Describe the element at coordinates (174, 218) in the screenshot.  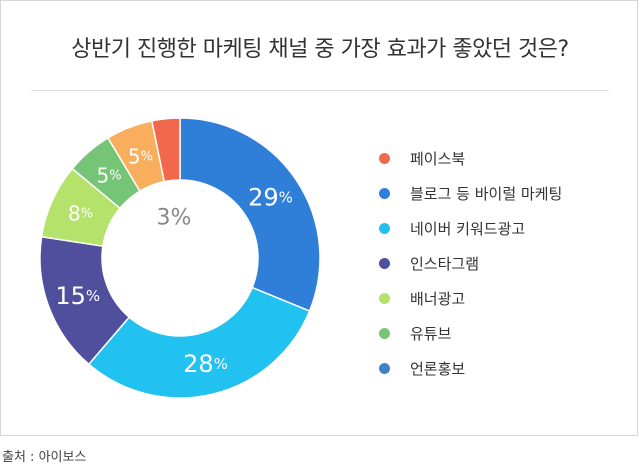
I see `center-small-slice-label: 3%` at that location.